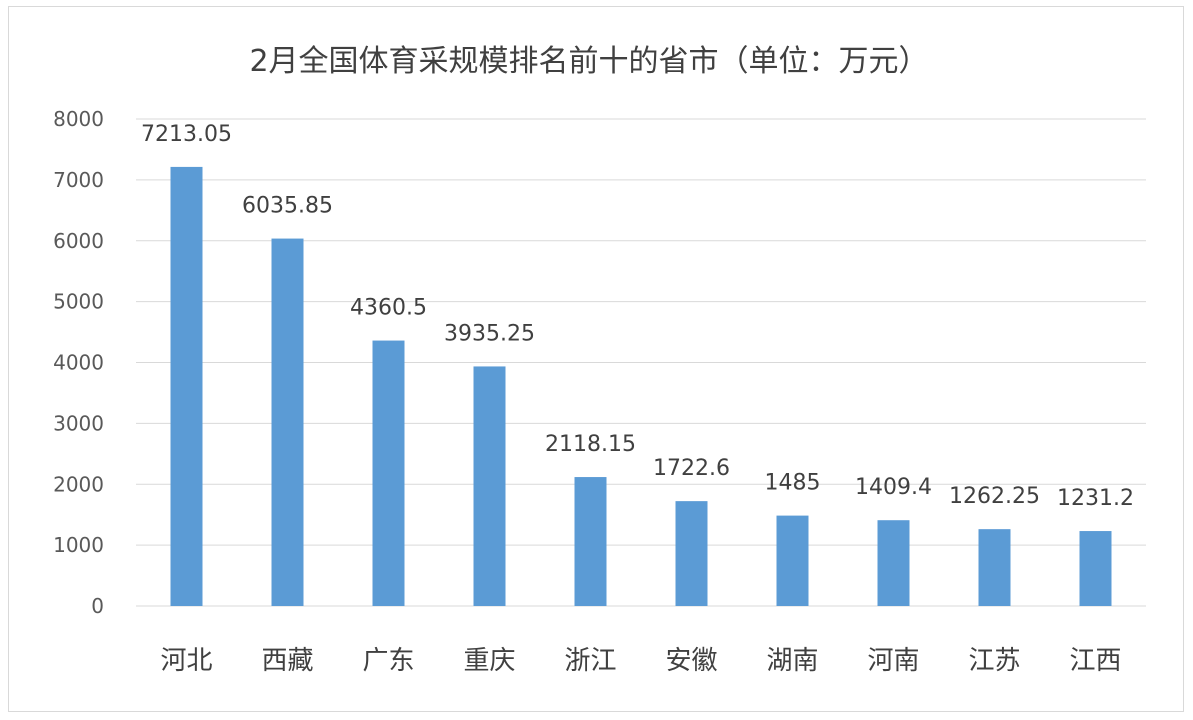 The image size is (1193, 720). What do you see at coordinates (1095, 661) in the screenshot?
I see `x-tick-label: 江西` at bounding box center [1095, 661].